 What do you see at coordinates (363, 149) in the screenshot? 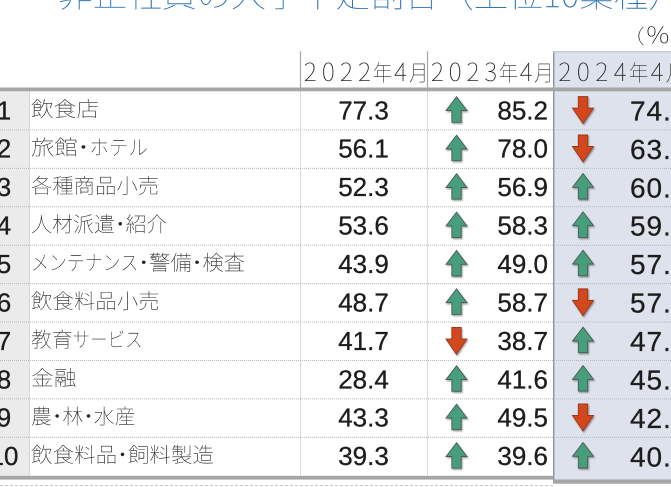
I see `svg-text: 56.1` at bounding box center [363, 149].